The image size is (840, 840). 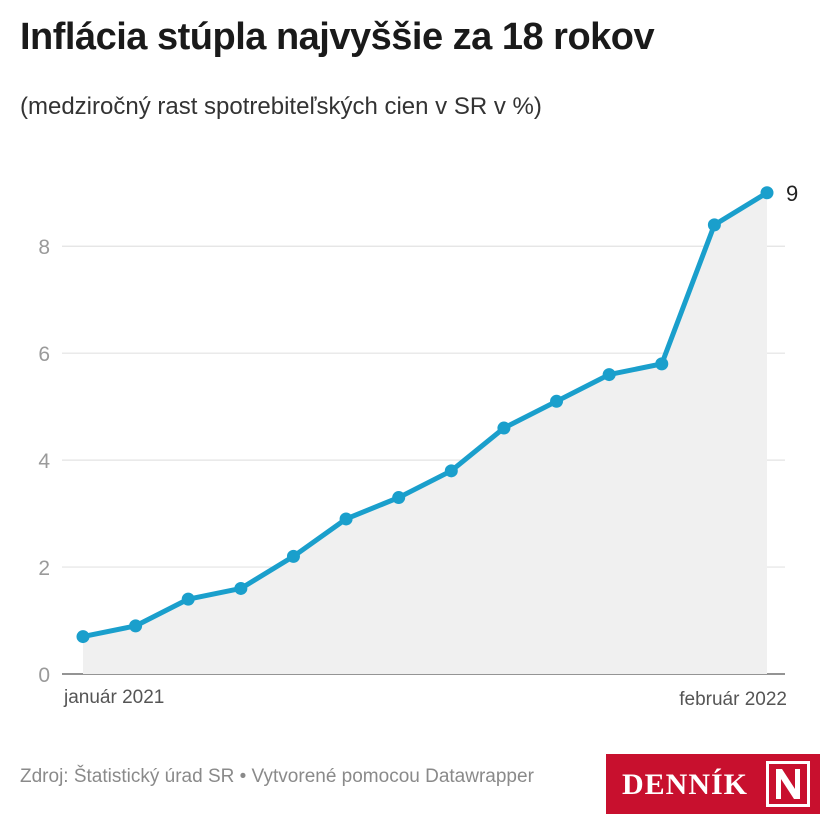 What do you see at coordinates (44, 354) in the screenshot?
I see `y-tick-label: 6` at bounding box center [44, 354].